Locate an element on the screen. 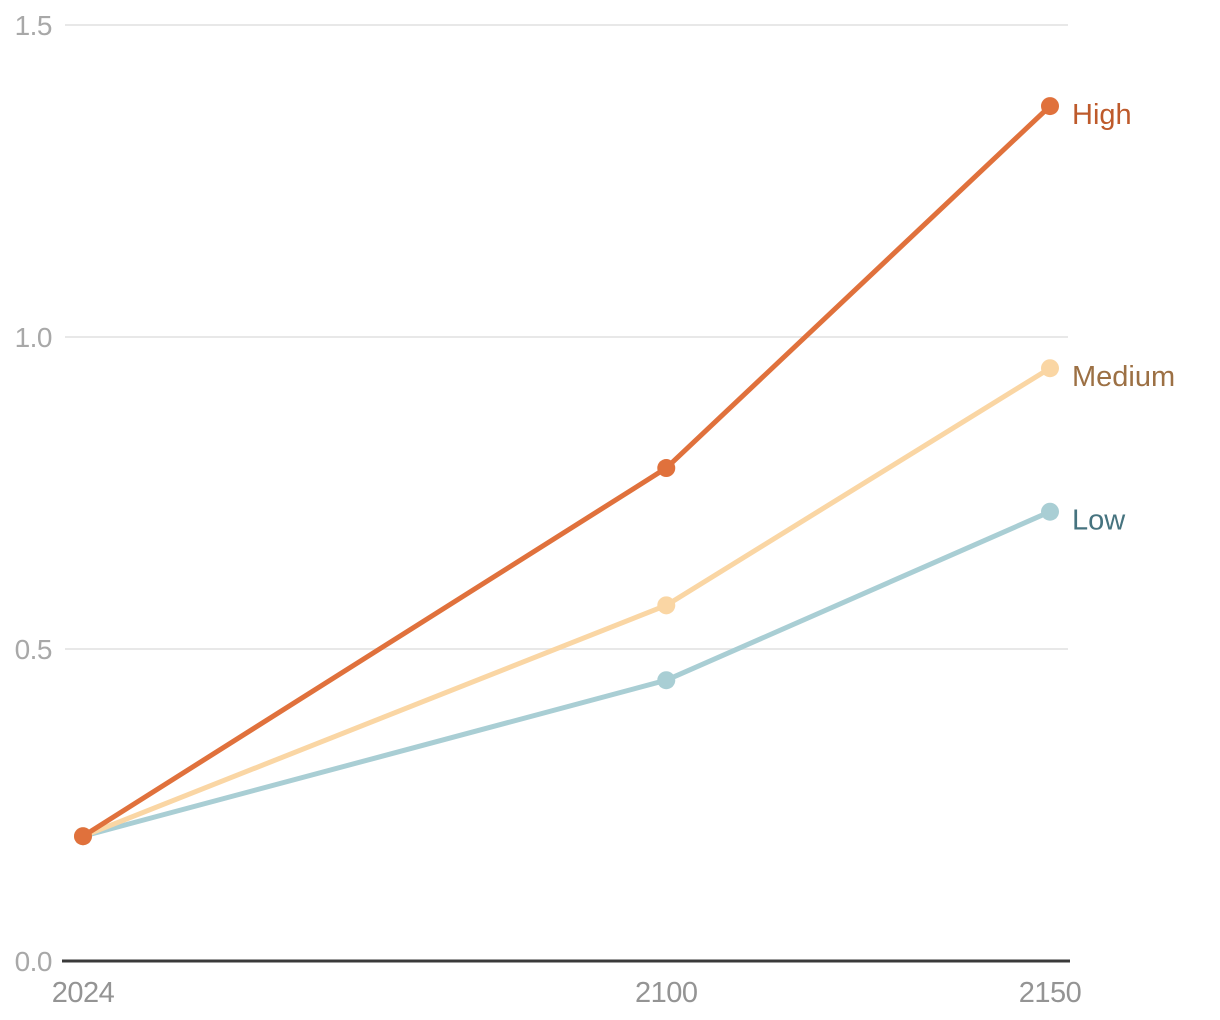  series-label-low: Low is located at coordinates (1099, 521).